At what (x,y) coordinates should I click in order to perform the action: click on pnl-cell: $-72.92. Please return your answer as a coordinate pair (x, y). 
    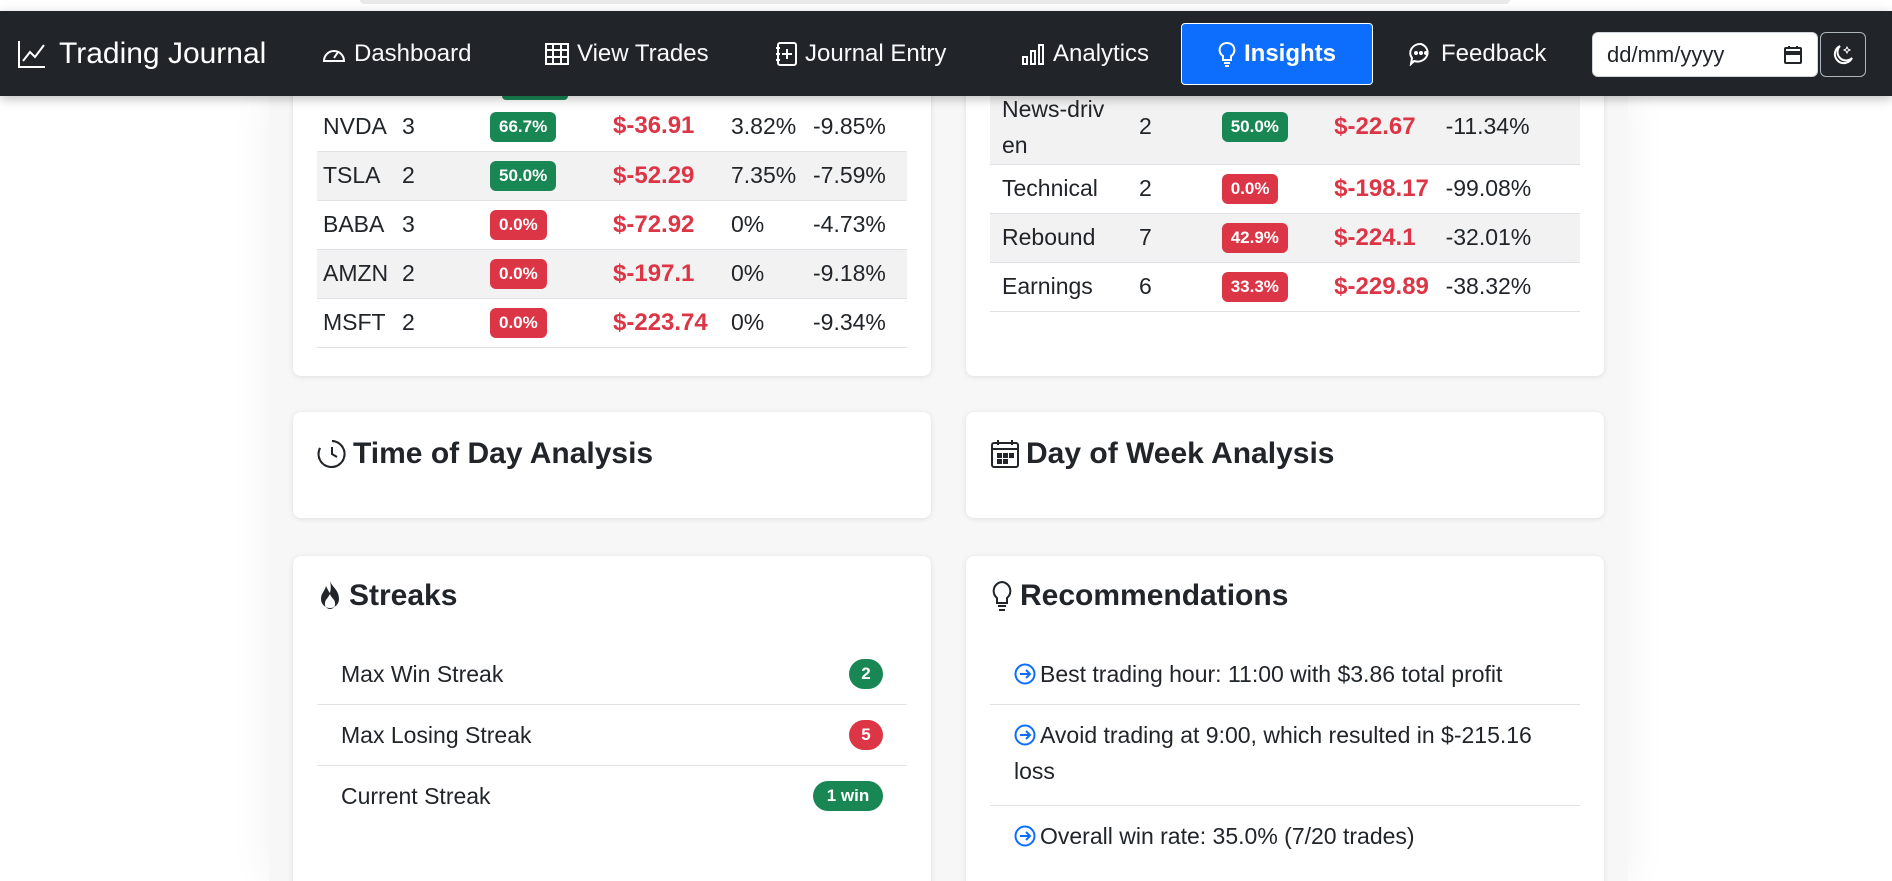
    Looking at the image, I should click on (672, 225).